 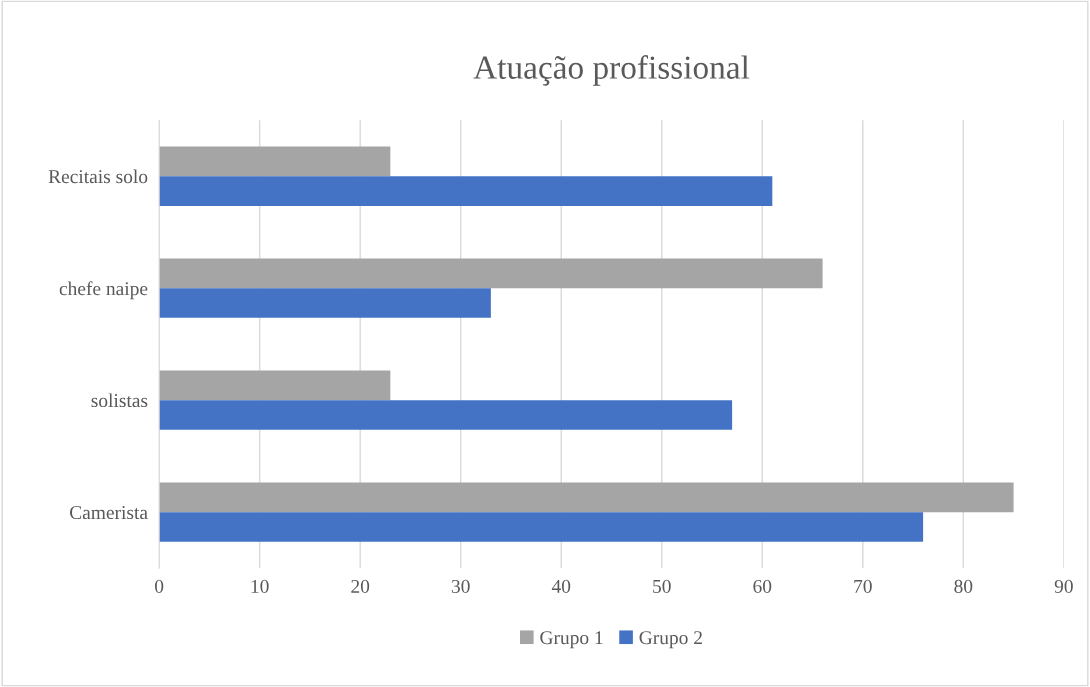 I want to click on y-tick-label: Camerista, so click(x=108, y=513).